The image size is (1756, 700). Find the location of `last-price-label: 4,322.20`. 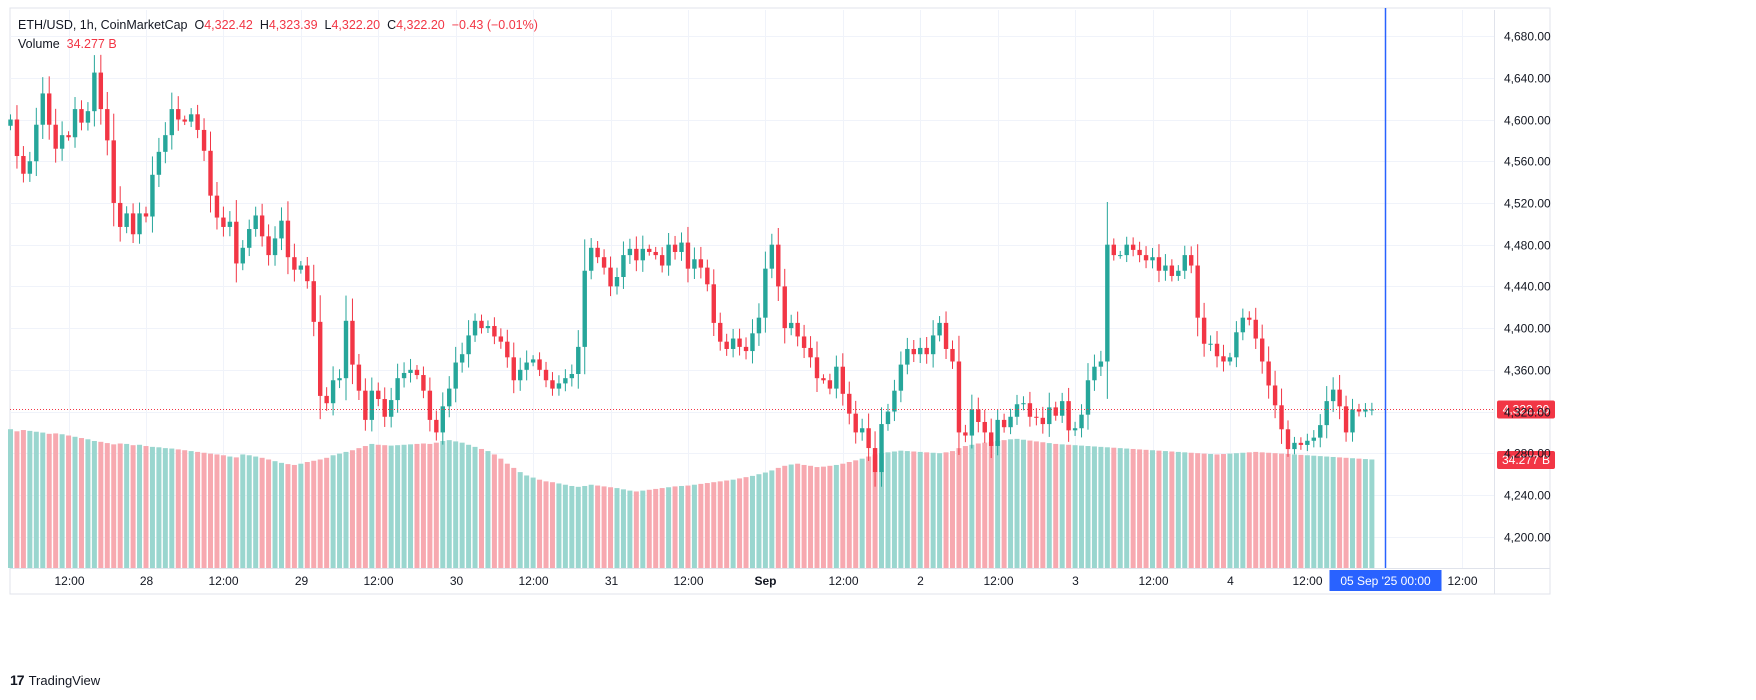

last-price-label: 4,322.20 is located at coordinates (1526, 410).